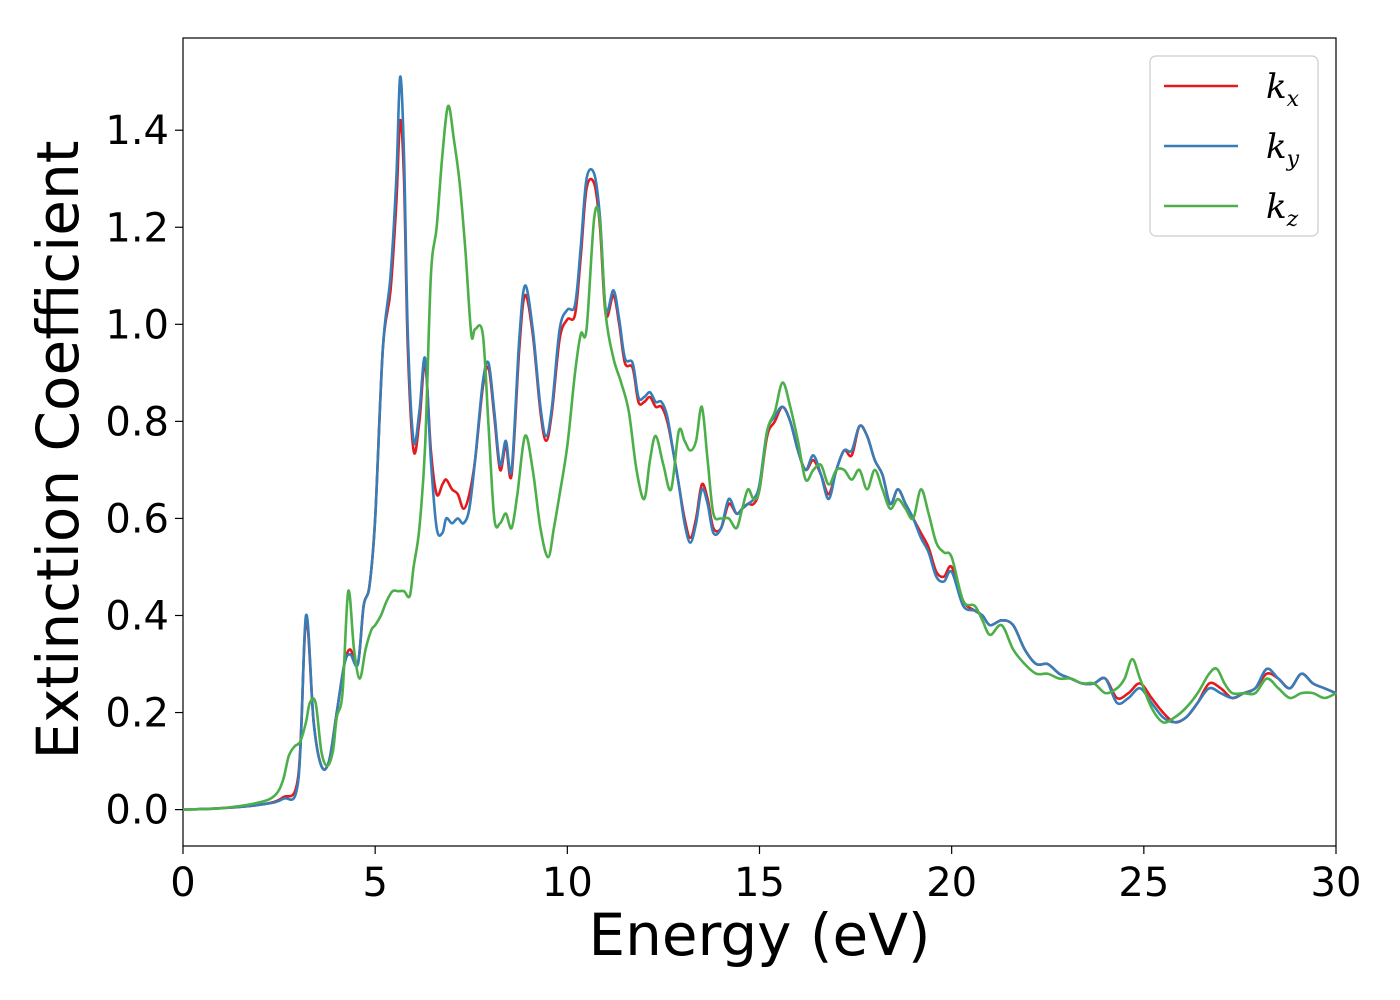  Describe the element at coordinates (951, 883) in the screenshot. I see `x-tick-label: 20` at that location.